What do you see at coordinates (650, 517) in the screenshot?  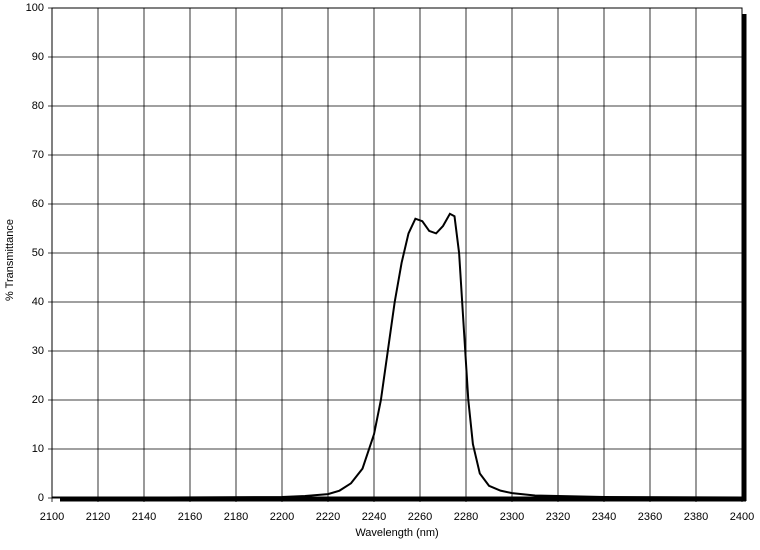 I see `x-tick-label: 2360` at bounding box center [650, 517].